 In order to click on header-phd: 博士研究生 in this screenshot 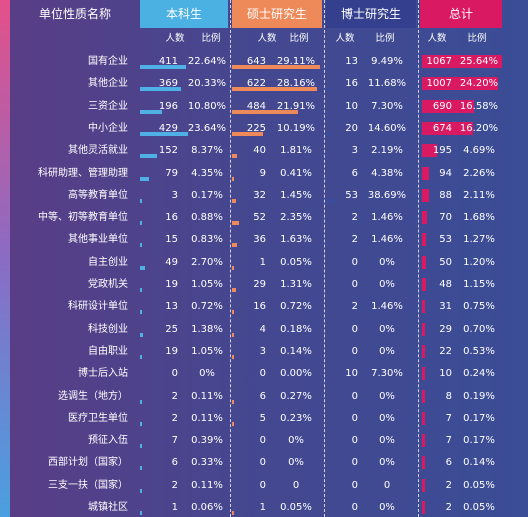, I will do `click(371, 14)`.